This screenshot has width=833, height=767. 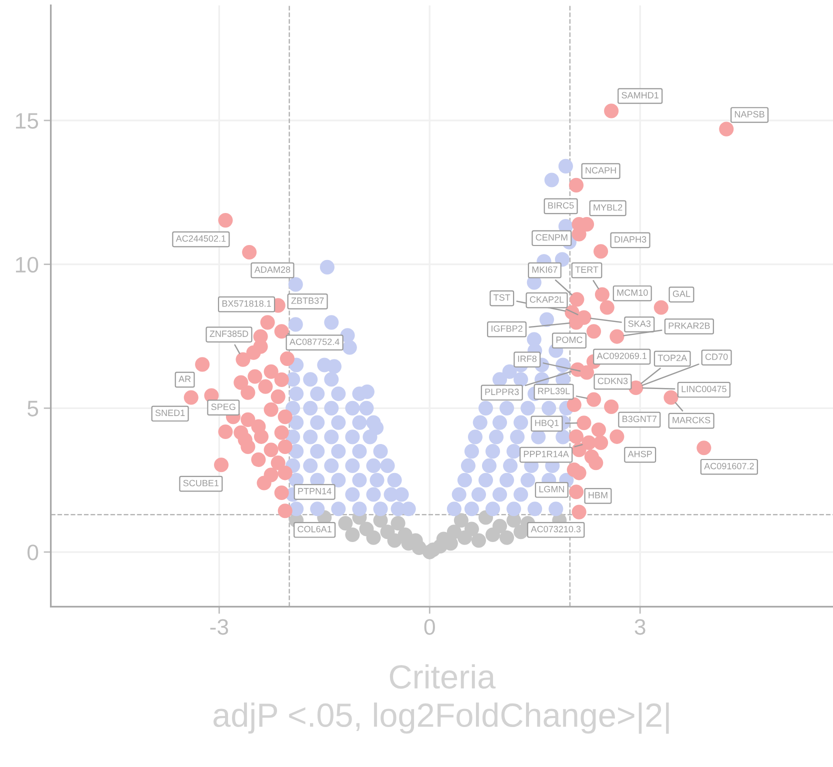 What do you see at coordinates (639, 419) in the screenshot?
I see `annotation: B3GNT7` at bounding box center [639, 419].